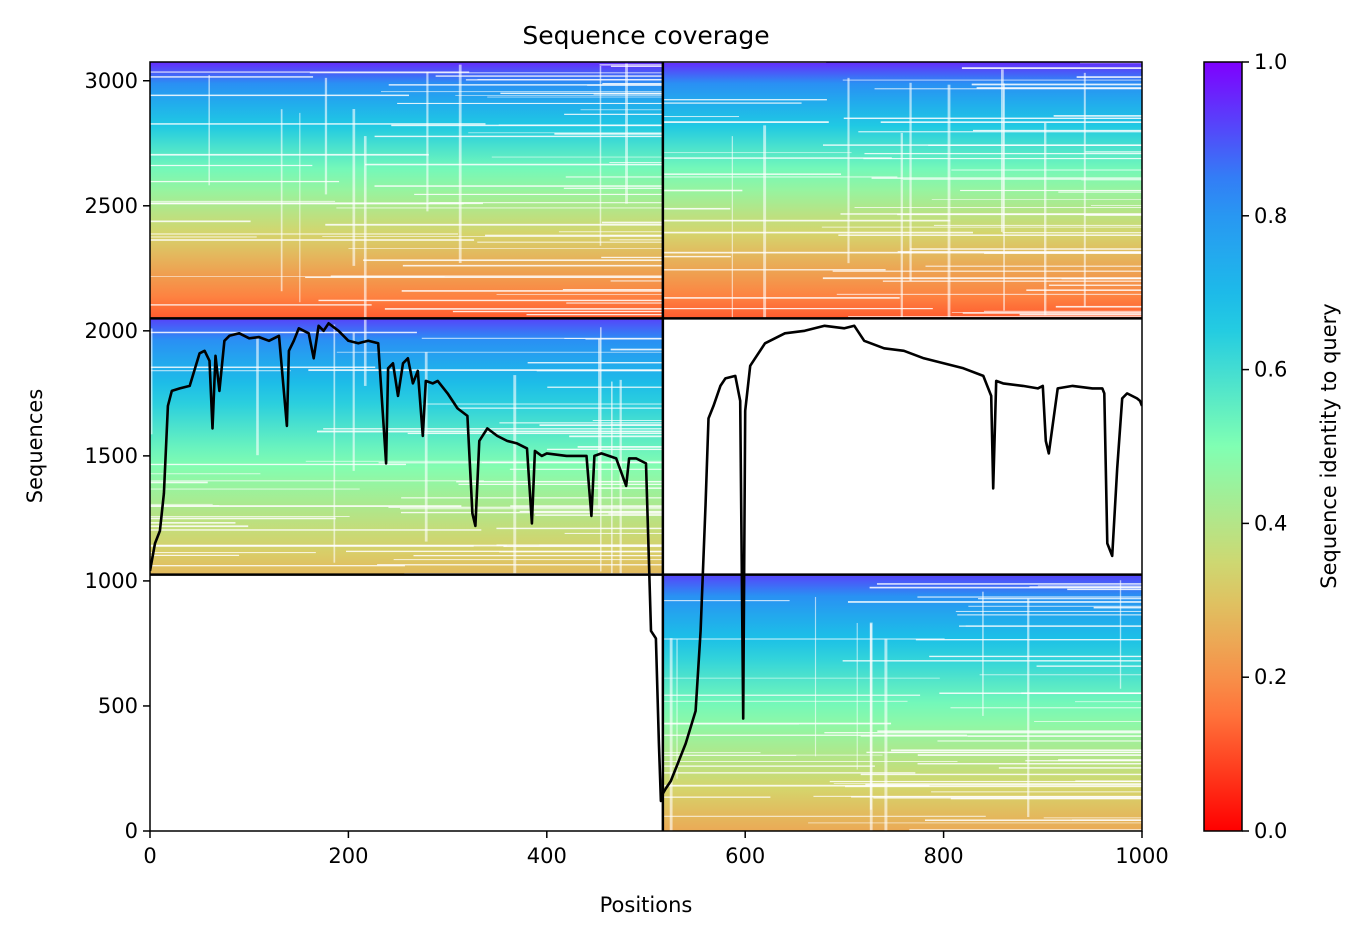 This screenshot has height=939, width=1364. What do you see at coordinates (118, 706) in the screenshot?
I see `y-tick-label: 500` at bounding box center [118, 706].